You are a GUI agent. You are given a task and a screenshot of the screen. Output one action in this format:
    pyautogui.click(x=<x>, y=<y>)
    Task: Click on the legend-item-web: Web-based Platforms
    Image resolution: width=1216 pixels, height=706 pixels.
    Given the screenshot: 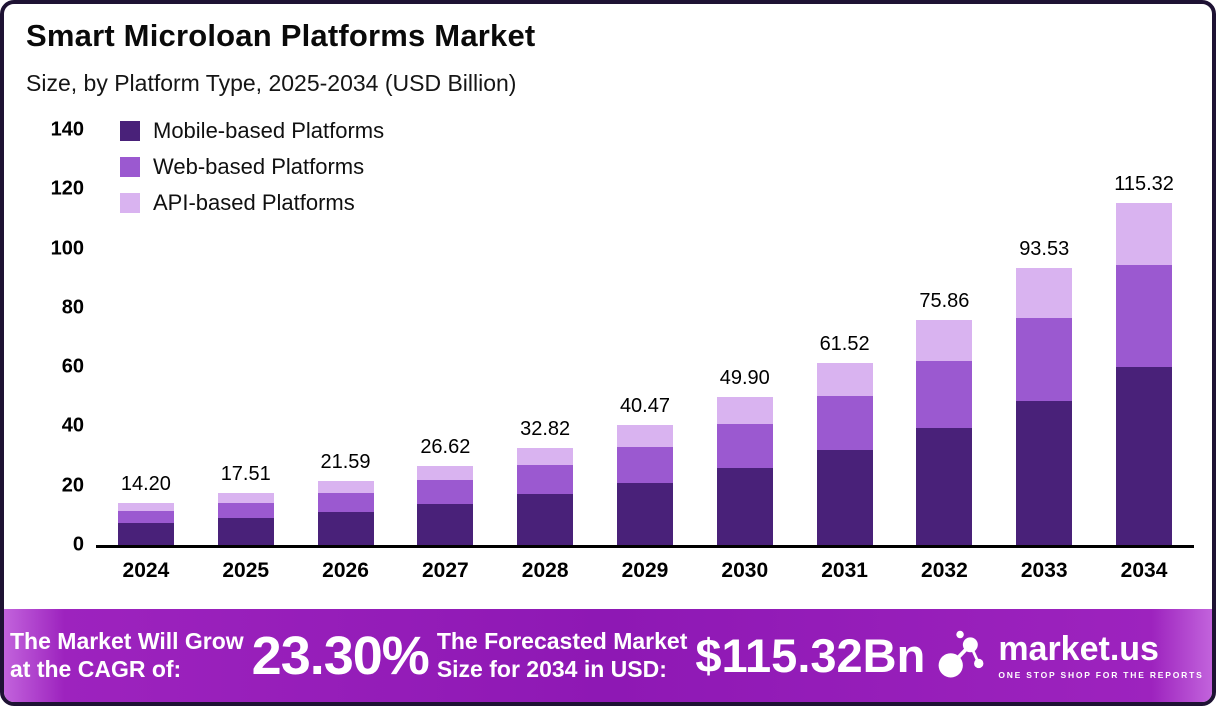 What is the action you would take?
    pyautogui.click(x=252, y=167)
    